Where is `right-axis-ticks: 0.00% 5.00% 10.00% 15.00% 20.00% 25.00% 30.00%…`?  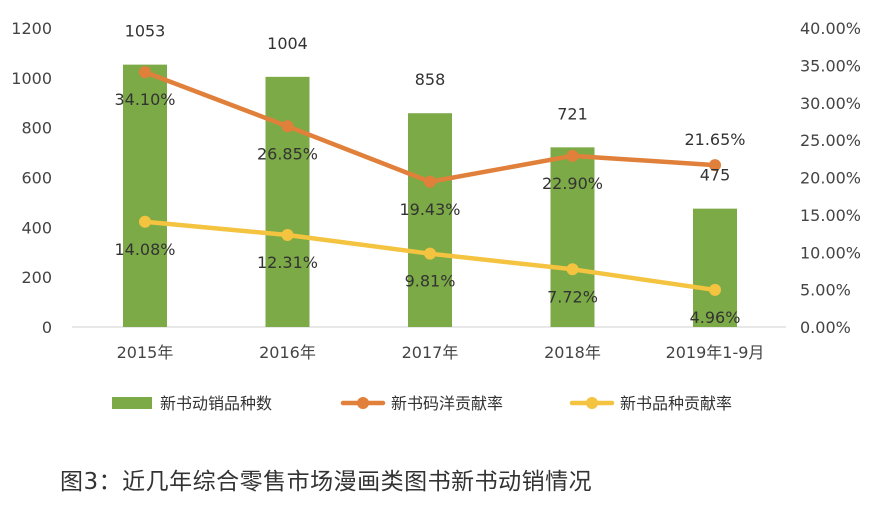
right-axis-ticks: 0.00% 5.00% 10.00% 15.00% 20.00% 25.00% 30.00%… is located at coordinates (830, 178).